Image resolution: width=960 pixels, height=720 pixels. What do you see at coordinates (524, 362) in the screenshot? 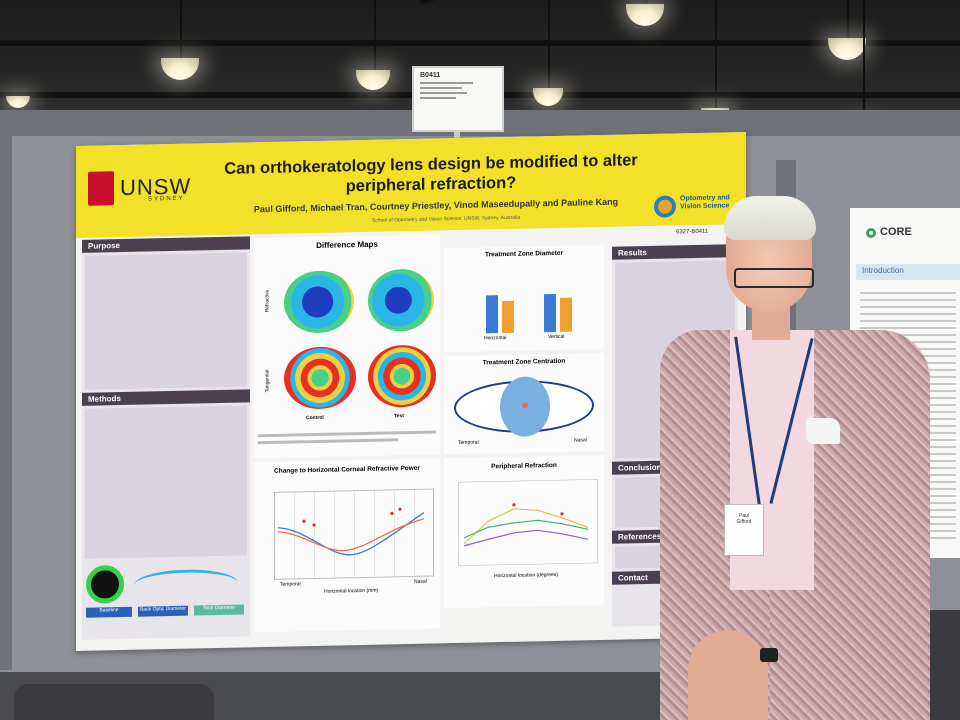
I see `treatment-zone-centration-title: Treatment Zone Centration` at bounding box center [524, 362].